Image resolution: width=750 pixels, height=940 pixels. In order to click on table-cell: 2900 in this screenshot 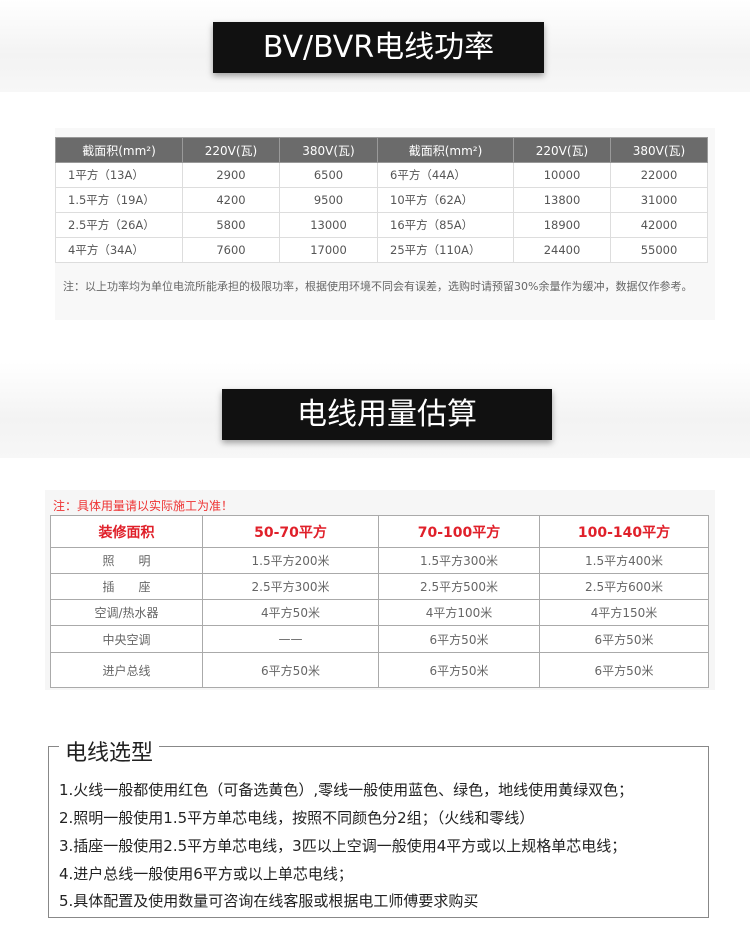, I will do `click(231, 175)`.